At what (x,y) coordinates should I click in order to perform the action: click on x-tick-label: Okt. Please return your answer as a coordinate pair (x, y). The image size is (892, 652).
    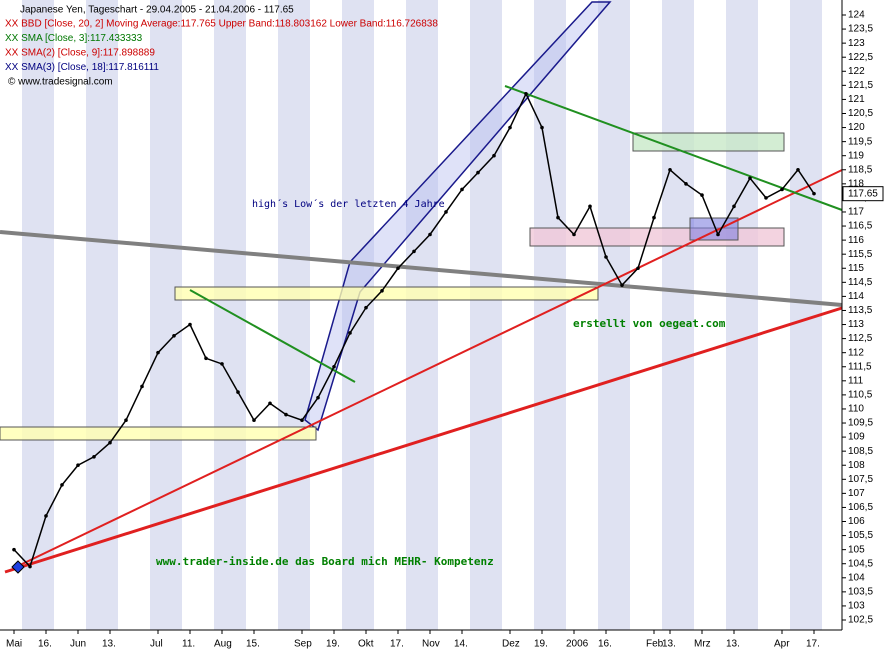
    Looking at the image, I should click on (366, 644).